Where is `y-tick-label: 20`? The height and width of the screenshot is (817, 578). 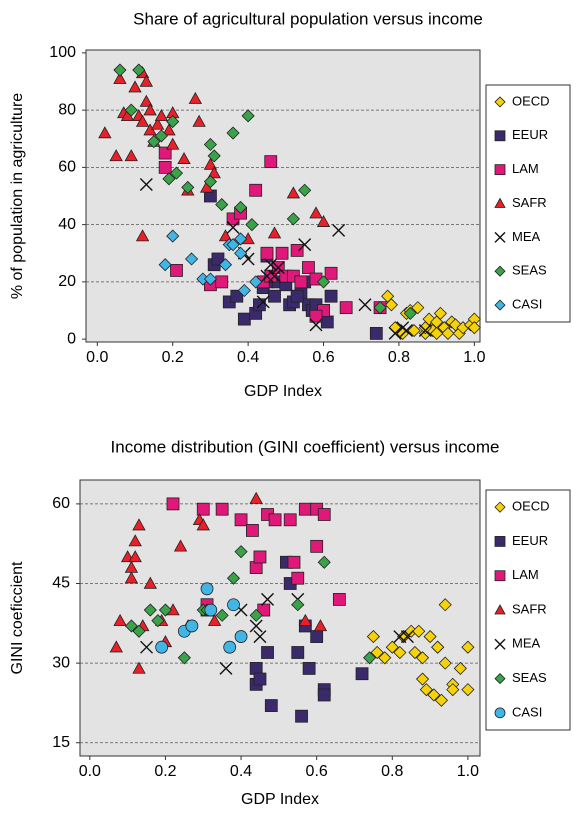 y-tick-label: 20 is located at coordinates (67, 281).